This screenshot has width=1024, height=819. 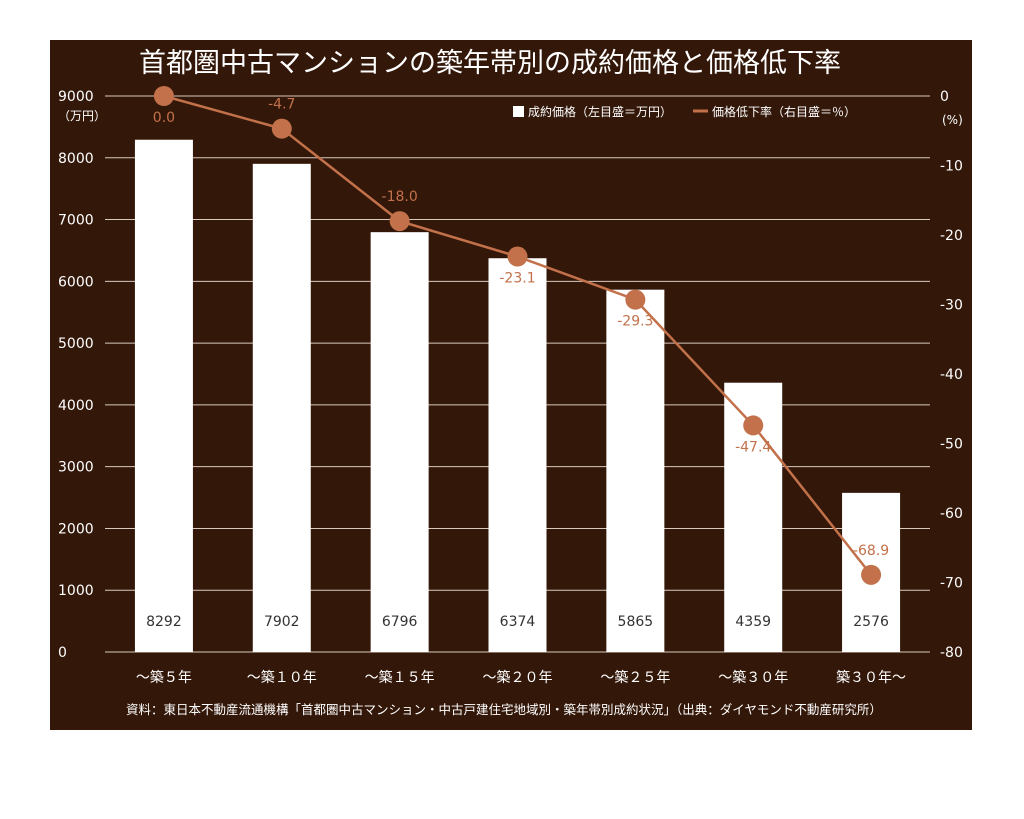 I want to click on line-value-label: -18.0, so click(x=400, y=197).